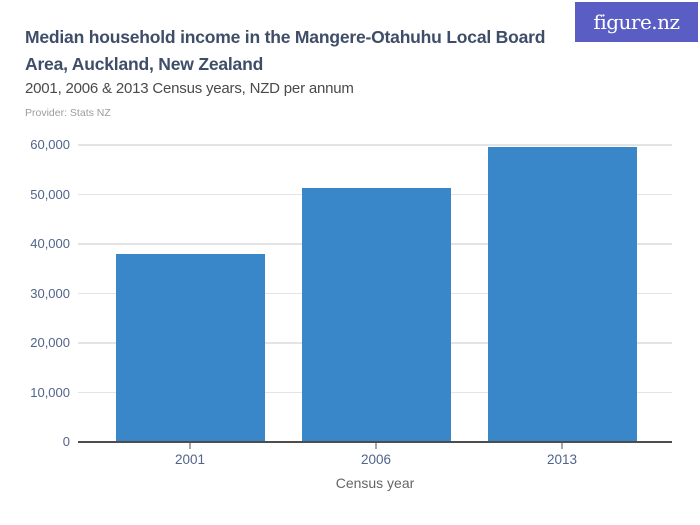 This screenshot has height=525, width=700. I want to click on x-axis-title: Census year, so click(375, 483).